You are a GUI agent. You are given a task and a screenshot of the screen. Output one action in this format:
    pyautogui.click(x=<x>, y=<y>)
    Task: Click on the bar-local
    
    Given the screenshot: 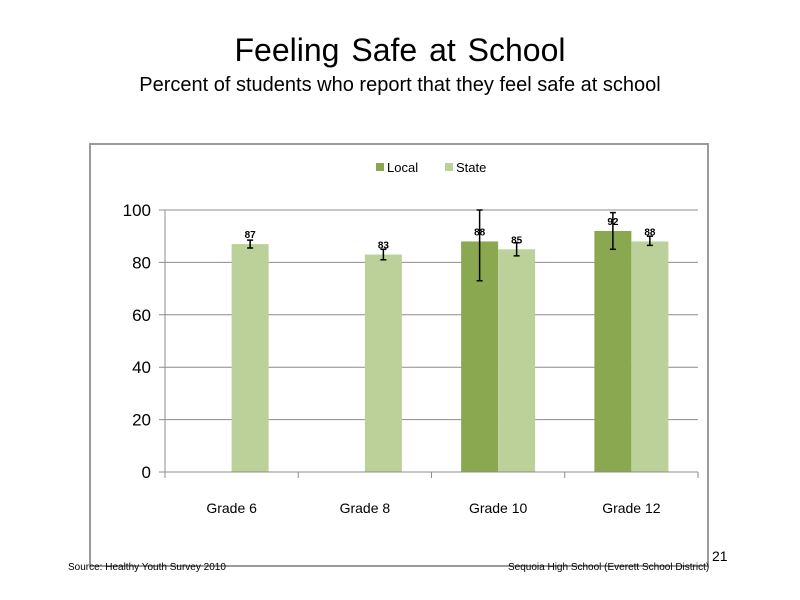 What is the action you would take?
    pyautogui.click(x=613, y=351)
    